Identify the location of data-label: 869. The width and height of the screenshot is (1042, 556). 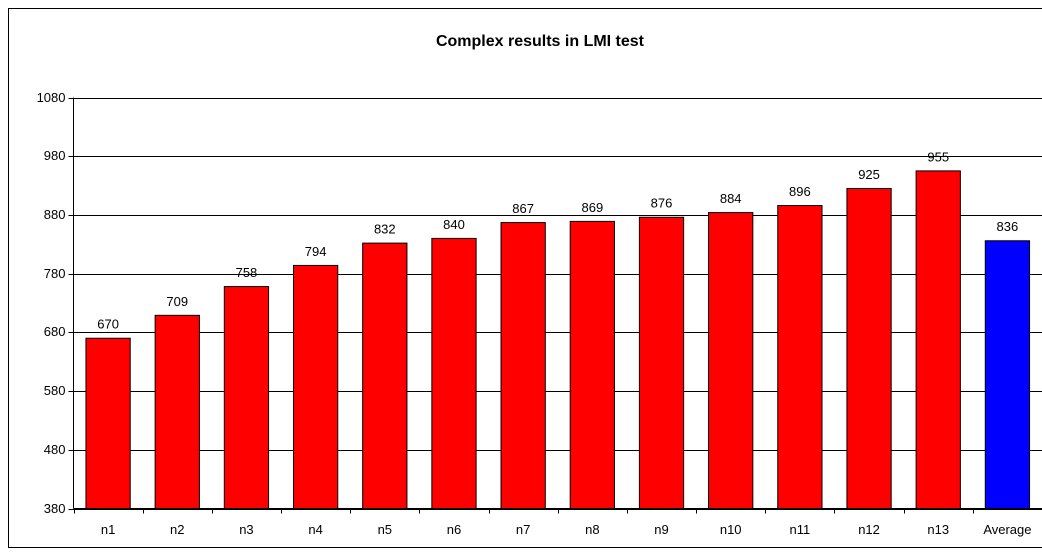
(592, 207).